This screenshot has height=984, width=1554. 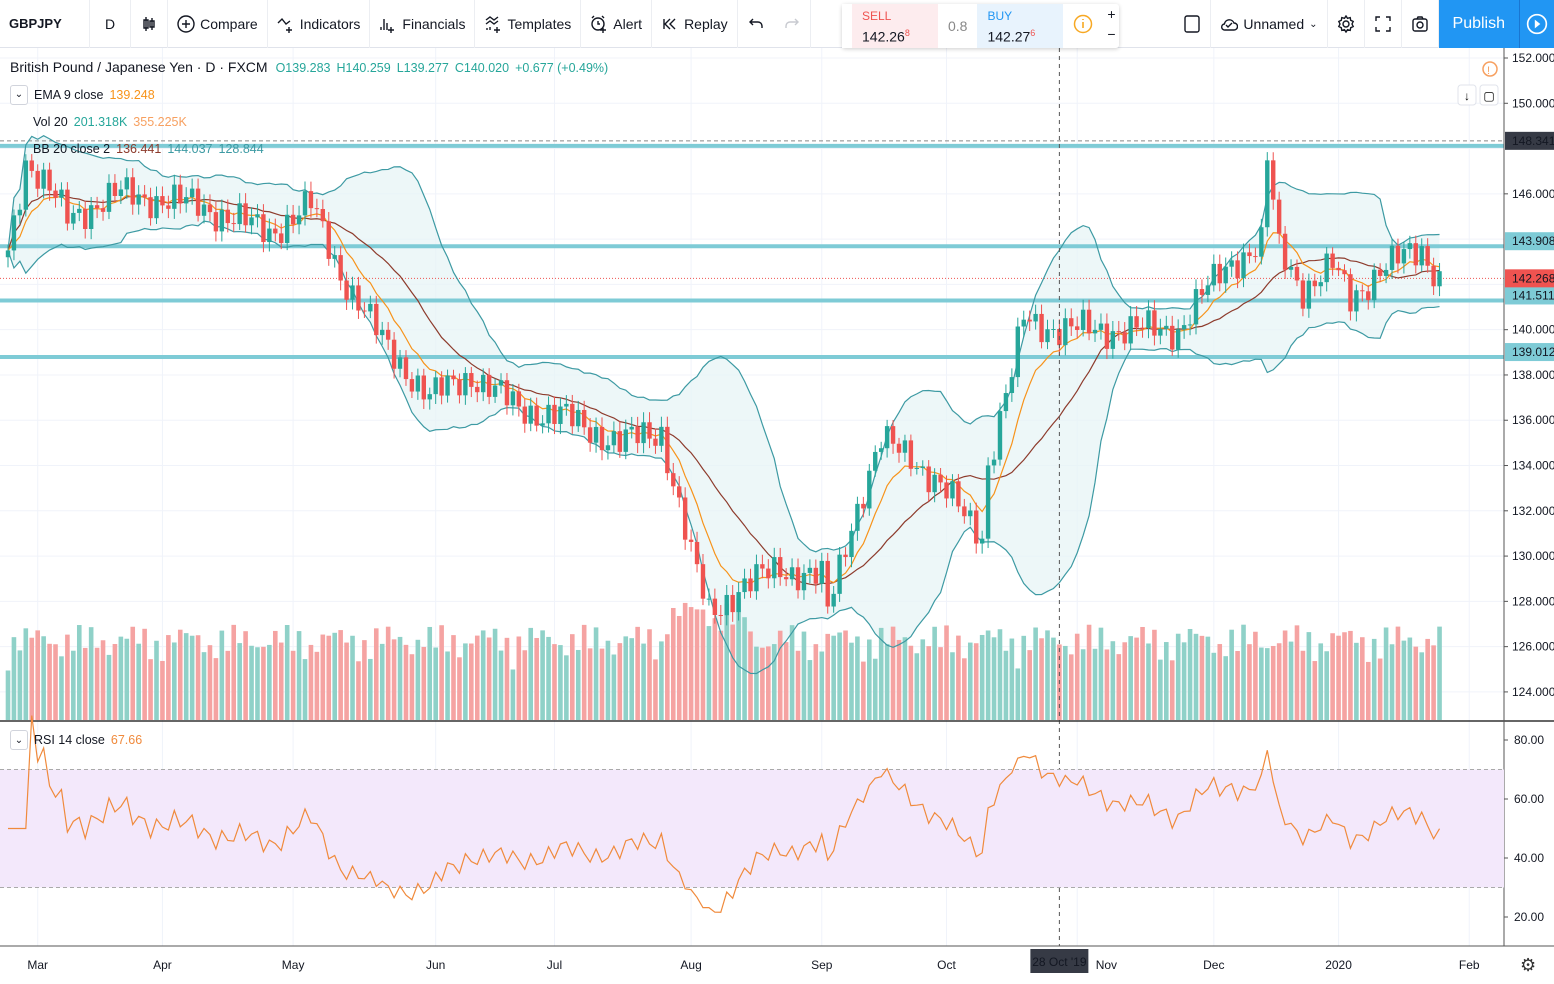 What do you see at coordinates (19, 740) in the screenshot?
I see `collapse-rsi-button: ⌄` at bounding box center [19, 740].